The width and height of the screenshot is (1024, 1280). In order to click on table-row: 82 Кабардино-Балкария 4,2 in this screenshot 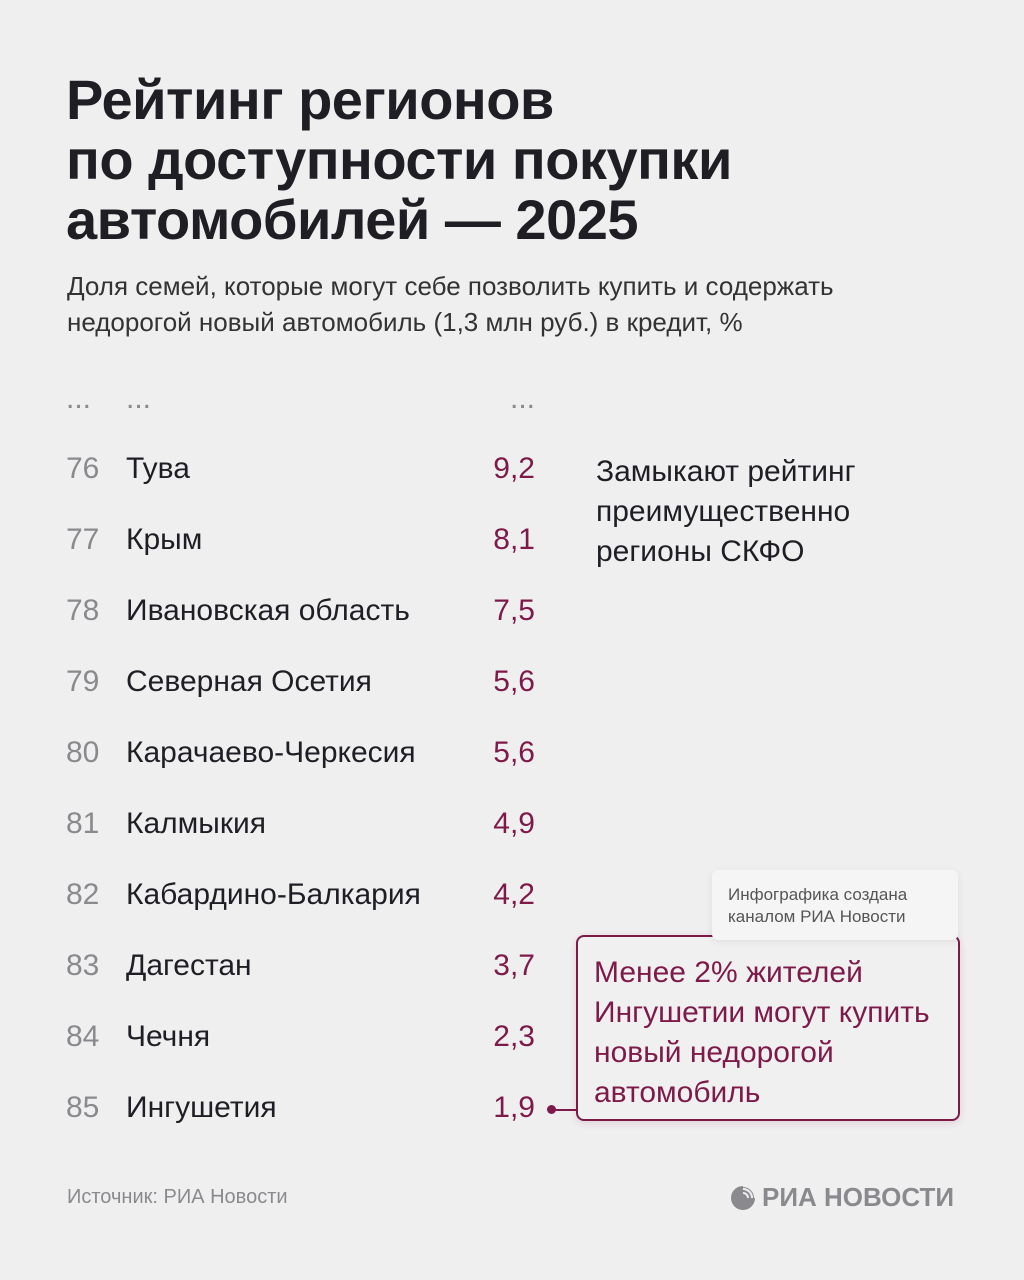, I will do `click(280, 898)`.